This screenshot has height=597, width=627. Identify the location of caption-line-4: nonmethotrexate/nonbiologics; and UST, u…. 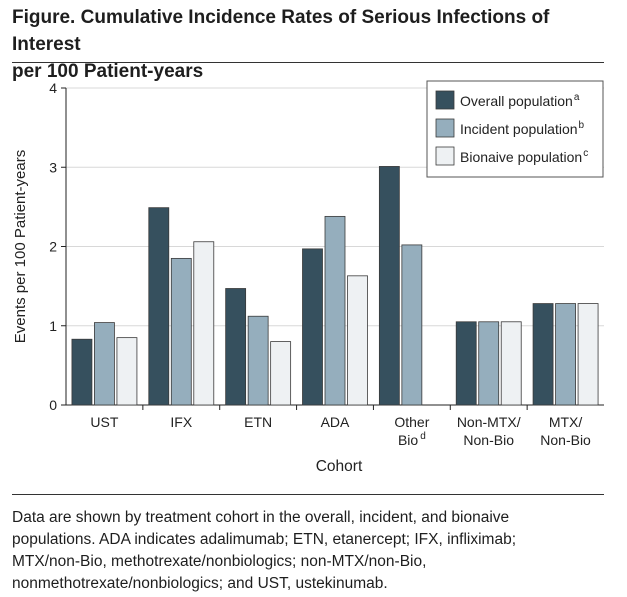
(200, 583).